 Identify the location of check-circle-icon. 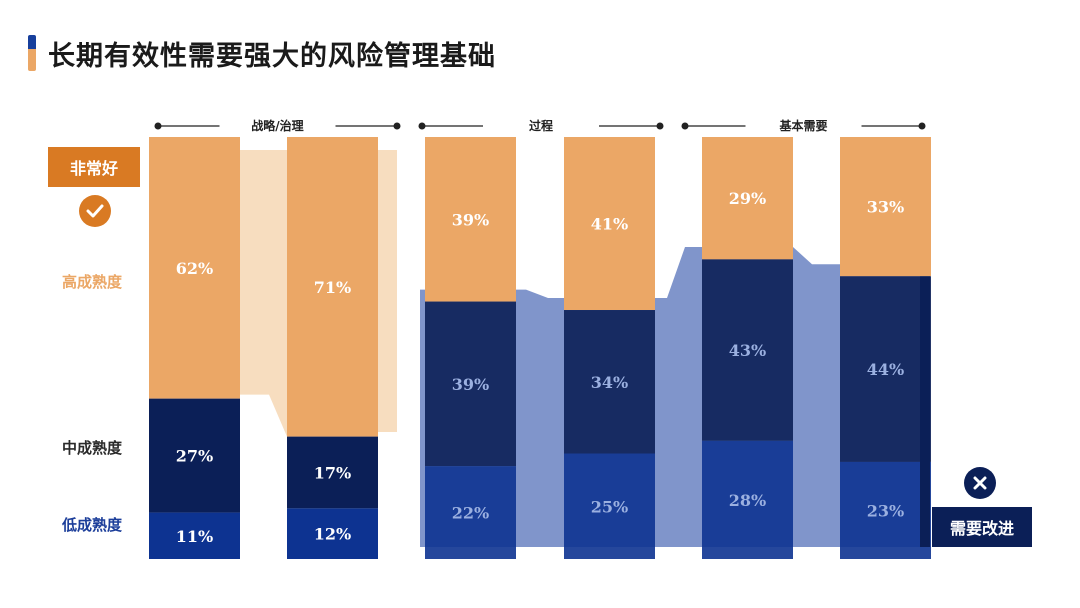
(95, 211).